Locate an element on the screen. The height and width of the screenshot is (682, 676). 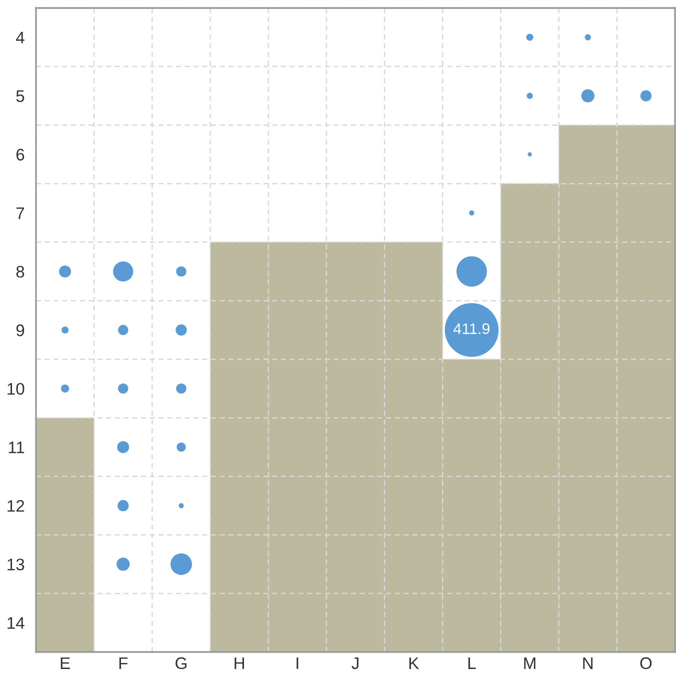
x-tick-label: N is located at coordinates (588, 663).